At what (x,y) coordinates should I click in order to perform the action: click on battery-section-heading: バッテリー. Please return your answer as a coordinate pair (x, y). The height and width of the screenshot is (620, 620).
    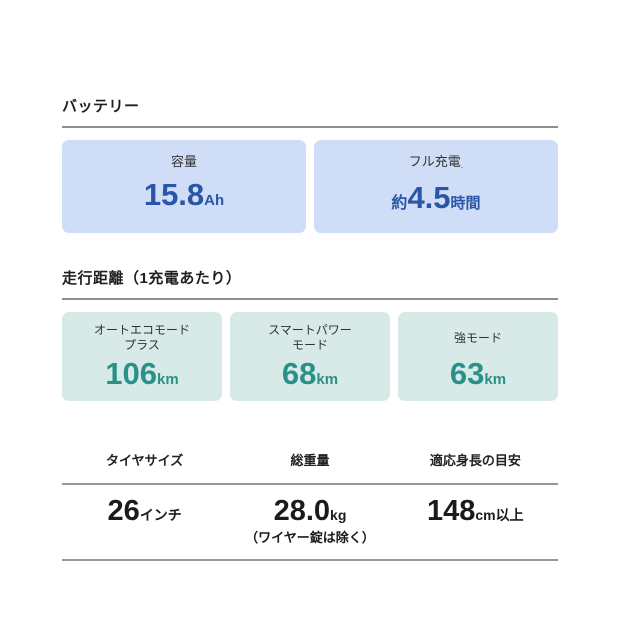
    Looking at the image, I should click on (101, 106).